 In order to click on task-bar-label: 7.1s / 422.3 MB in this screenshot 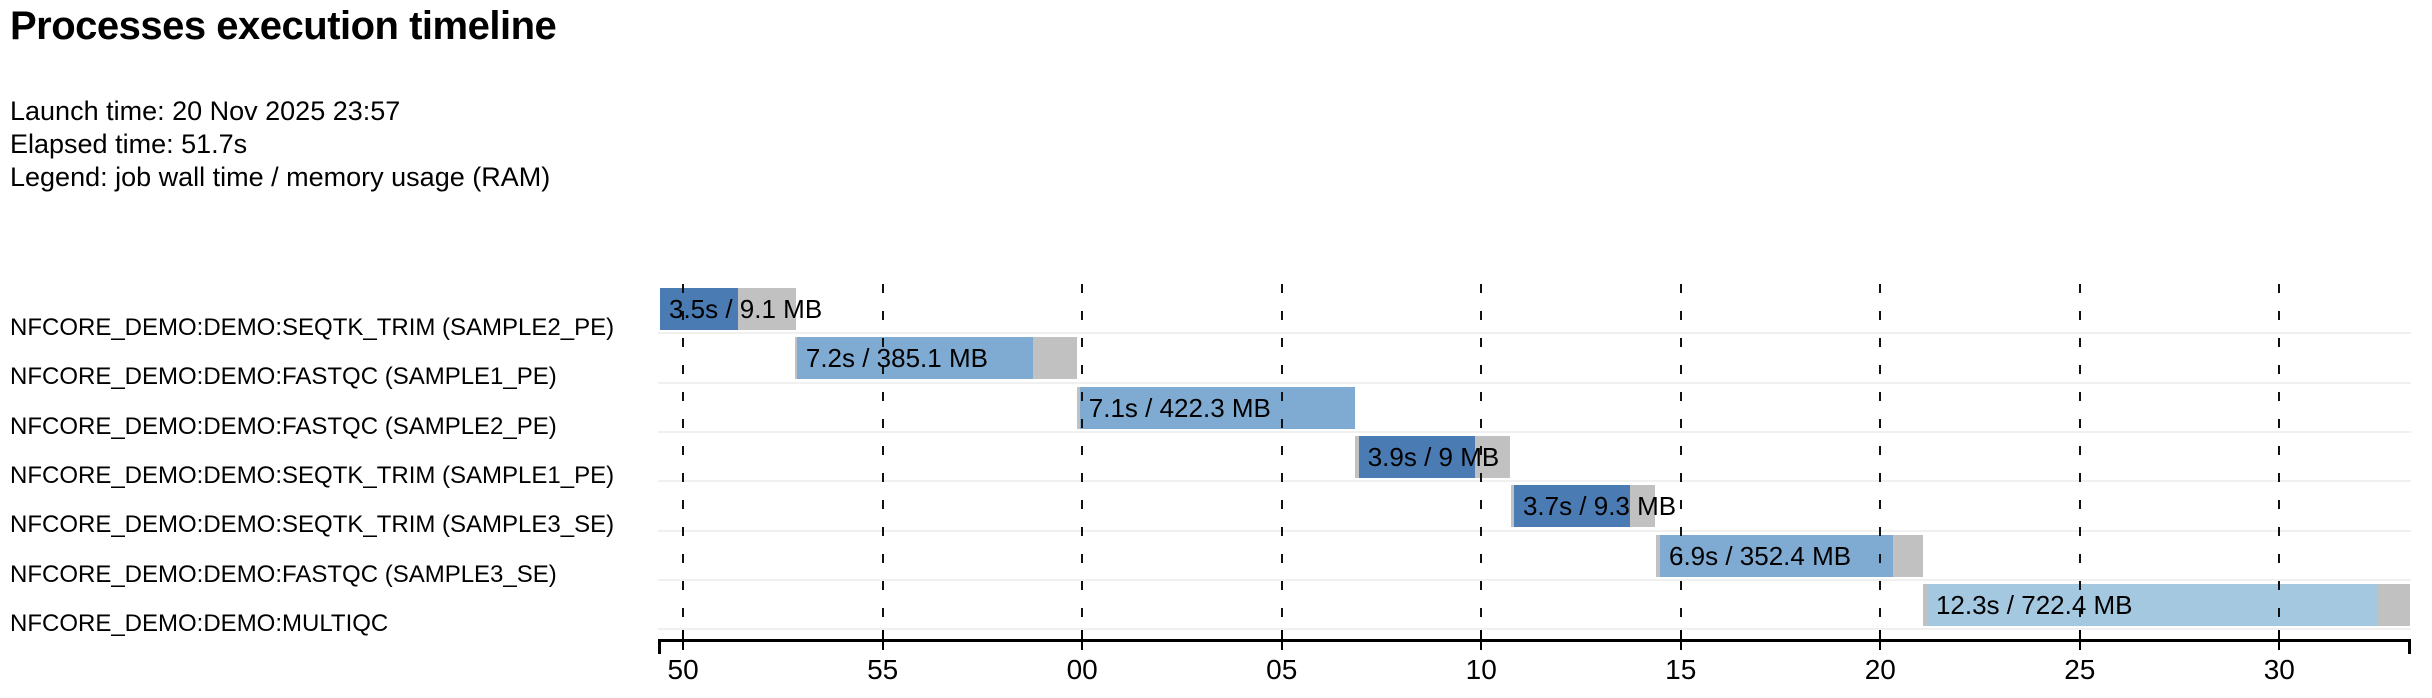, I will do `click(1179, 407)`.